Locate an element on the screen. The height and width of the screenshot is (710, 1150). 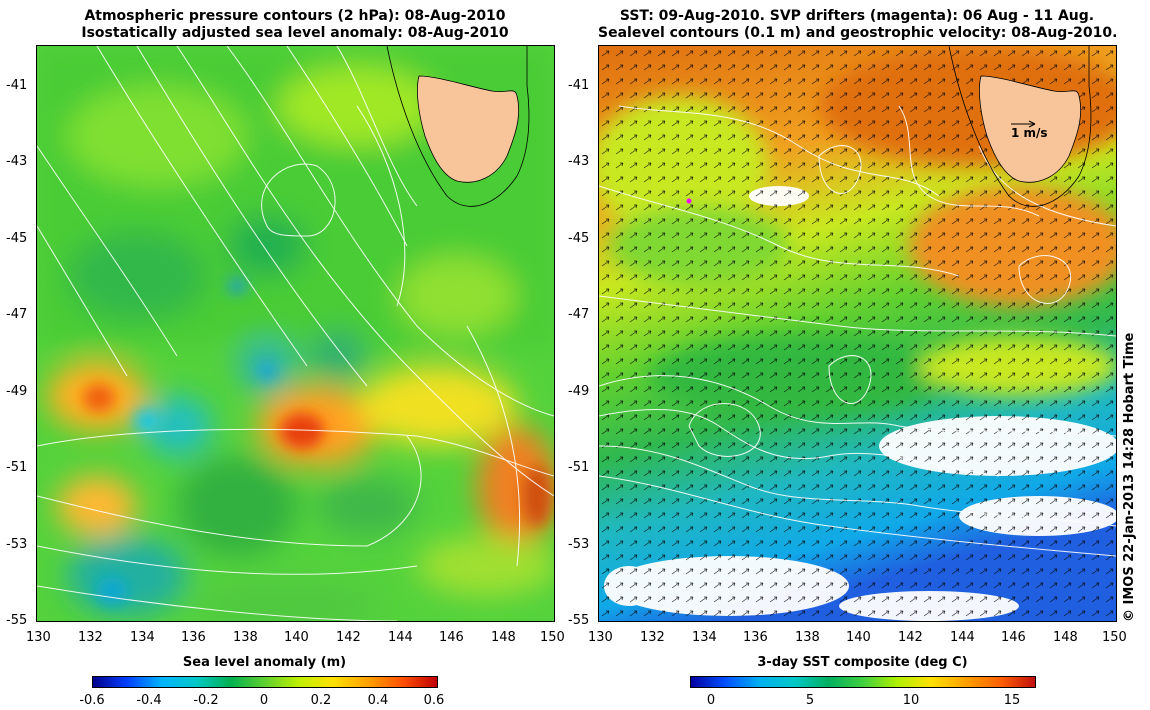
left-lon-label: 150 is located at coordinates (552, 637).